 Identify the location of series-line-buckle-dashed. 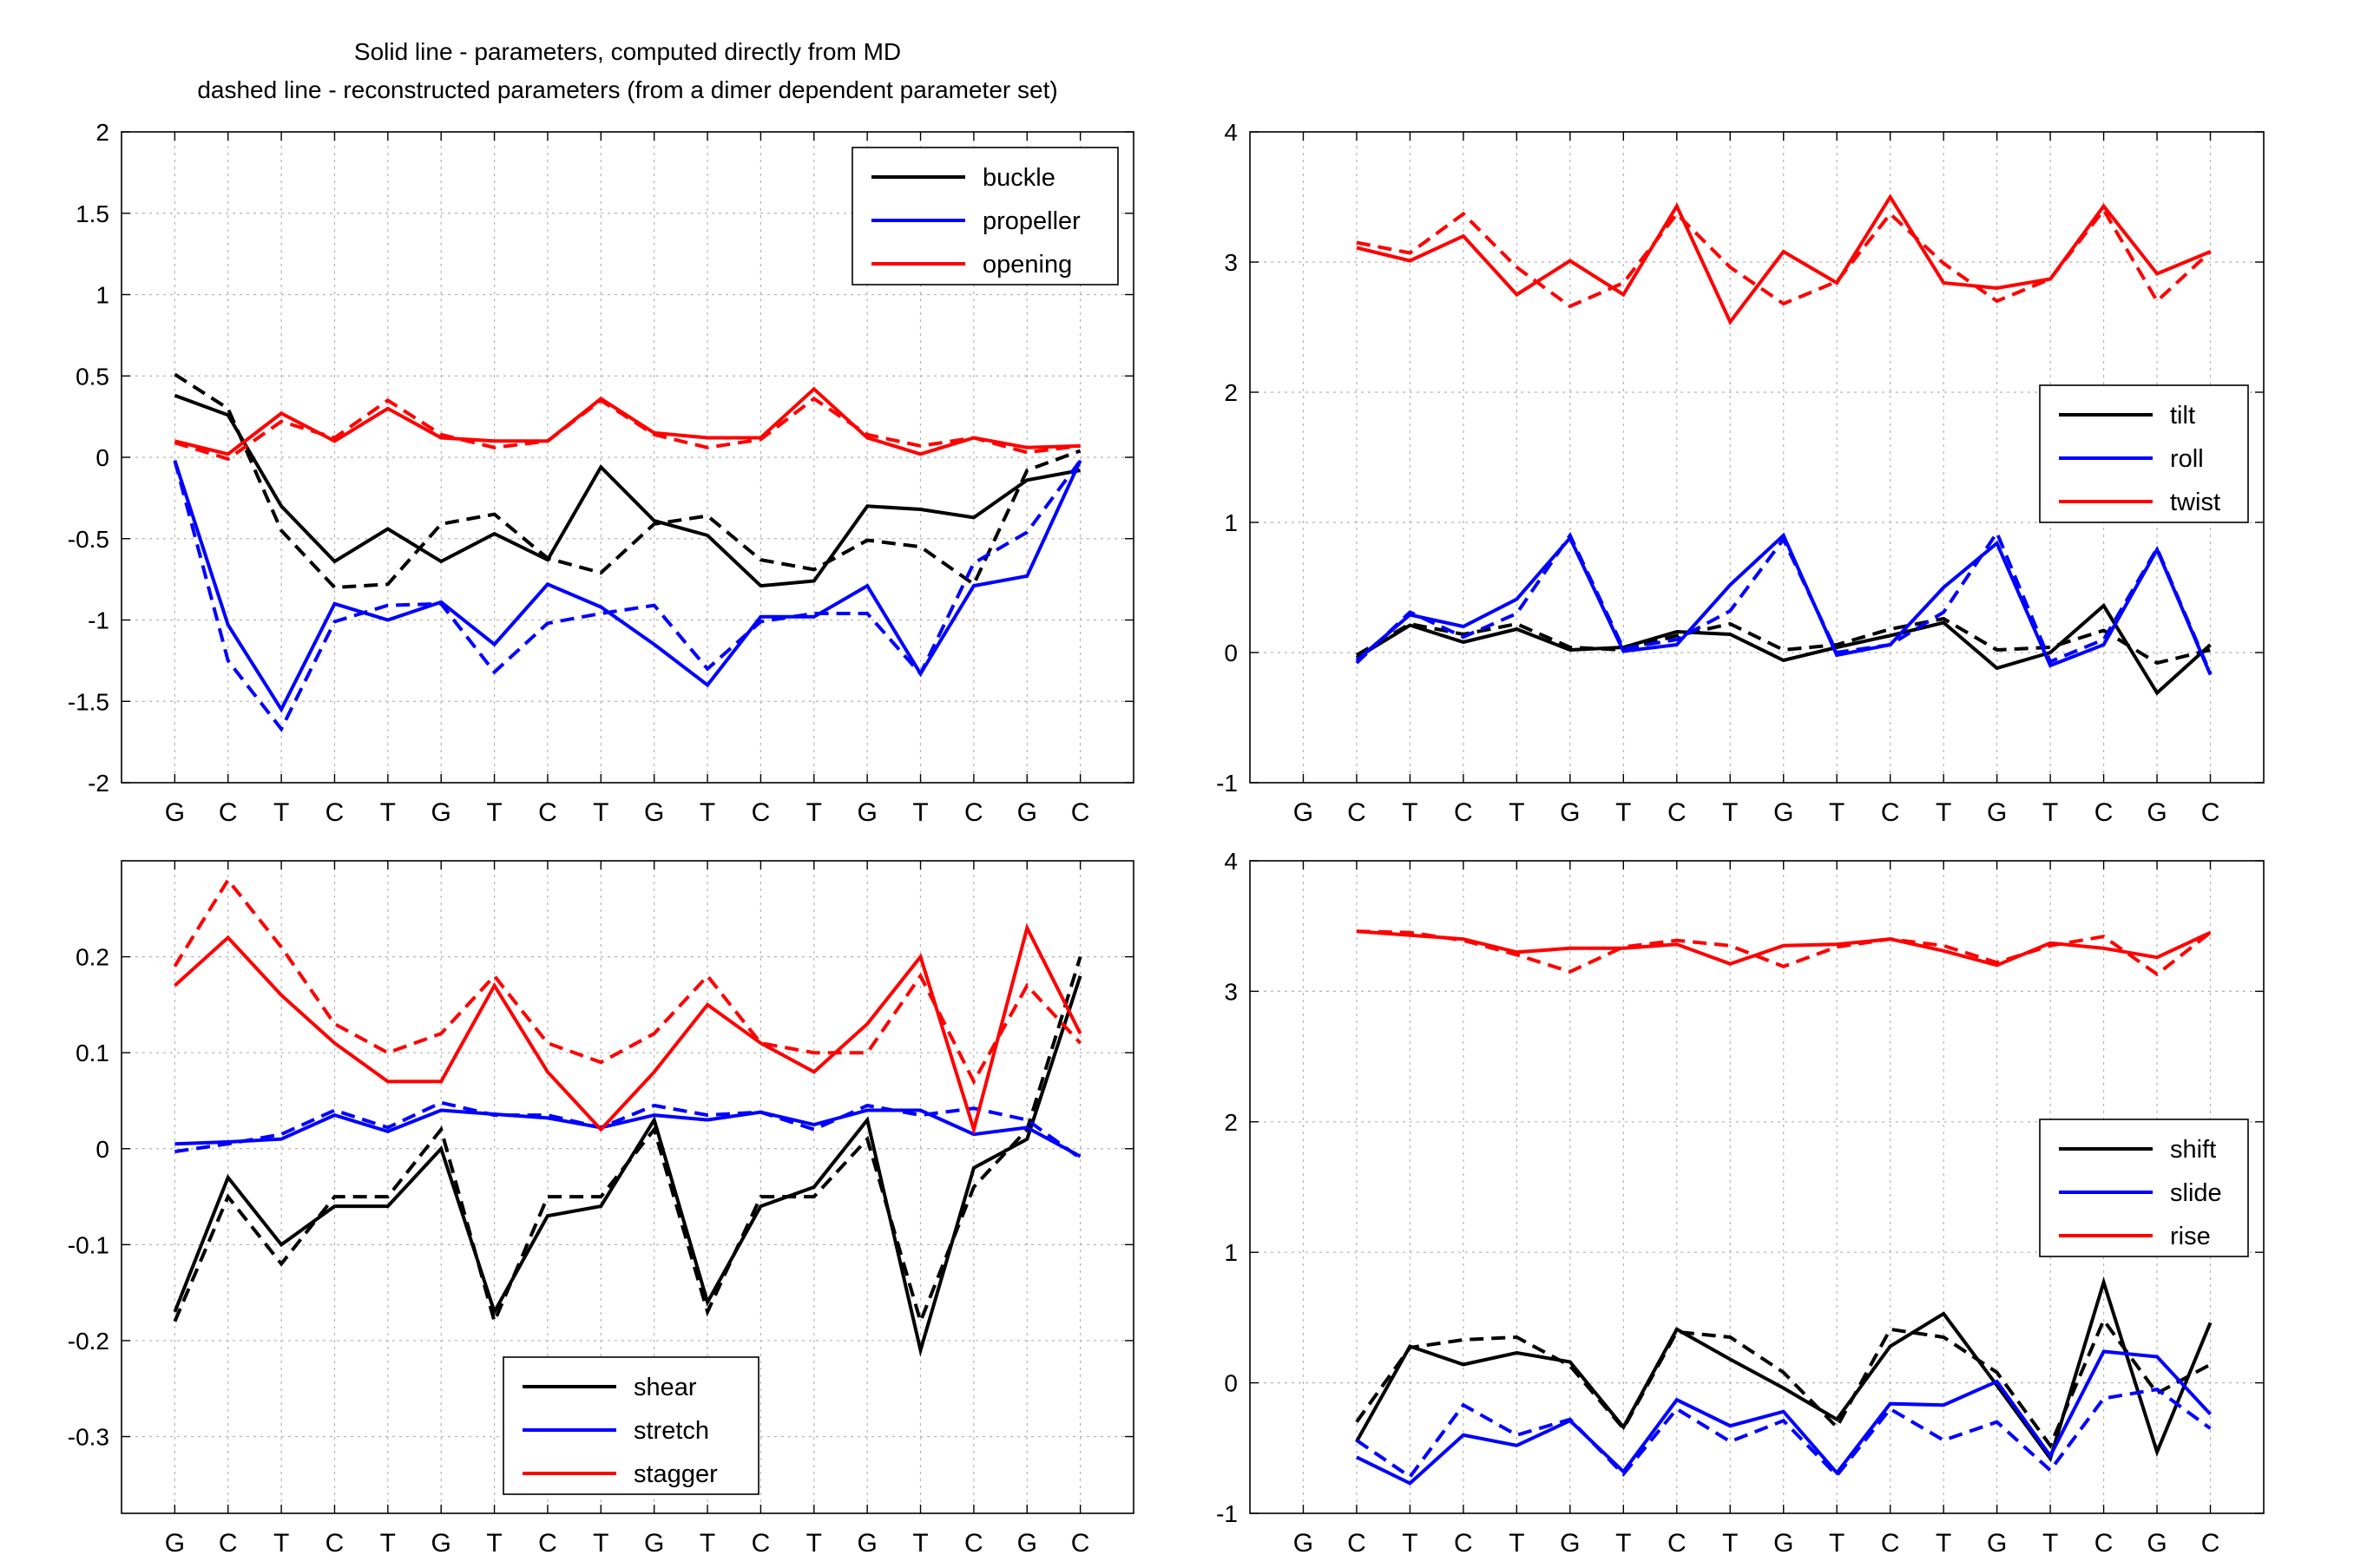
(628, 481).